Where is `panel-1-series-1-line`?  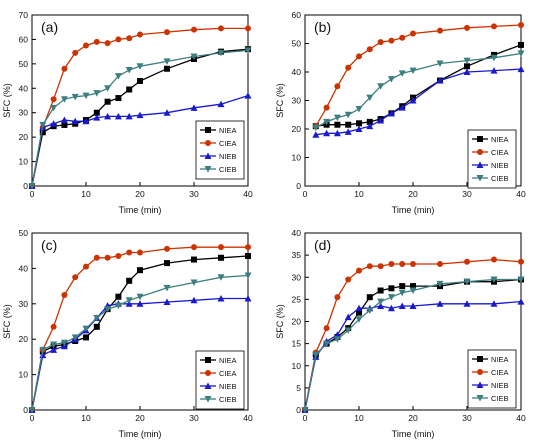
panel-1-series-1-line is located at coordinates (418, 75).